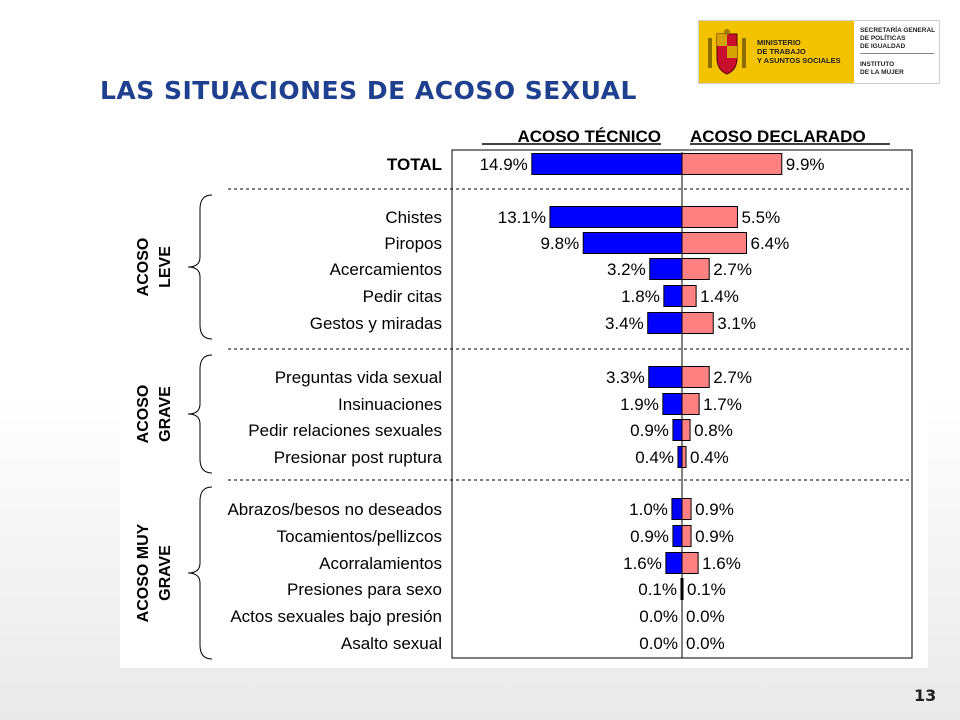  What do you see at coordinates (336, 616) in the screenshot?
I see `category-label: Actos sexuales bajo presión` at bounding box center [336, 616].